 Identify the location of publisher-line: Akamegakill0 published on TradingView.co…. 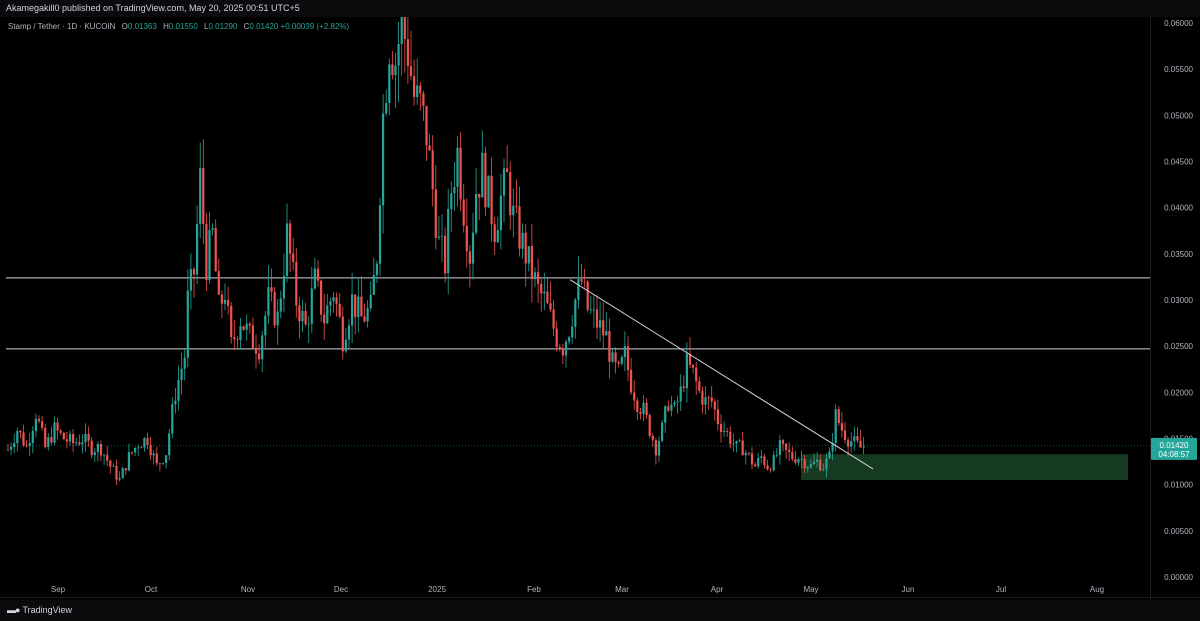
(153, 8).